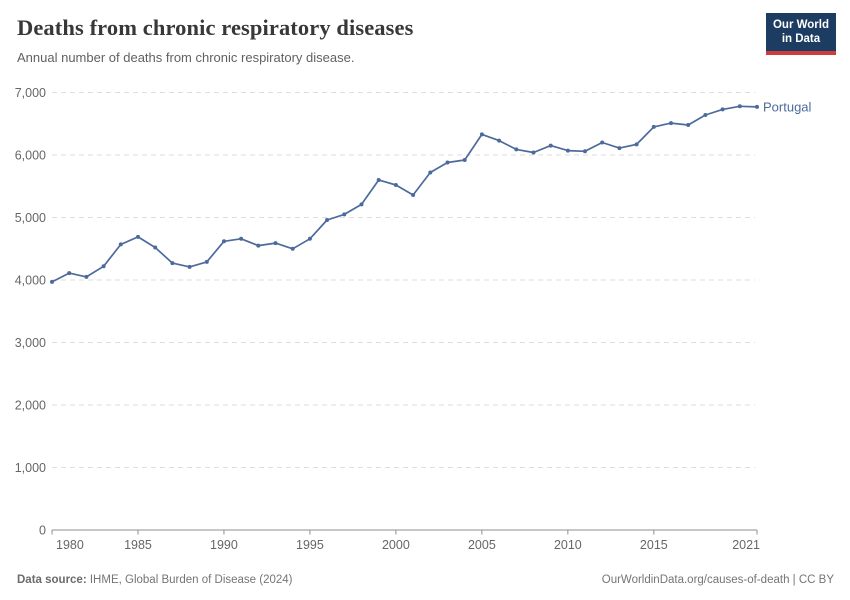 The height and width of the screenshot is (600, 850). I want to click on owid-logo-line1: Our World, so click(800, 25).